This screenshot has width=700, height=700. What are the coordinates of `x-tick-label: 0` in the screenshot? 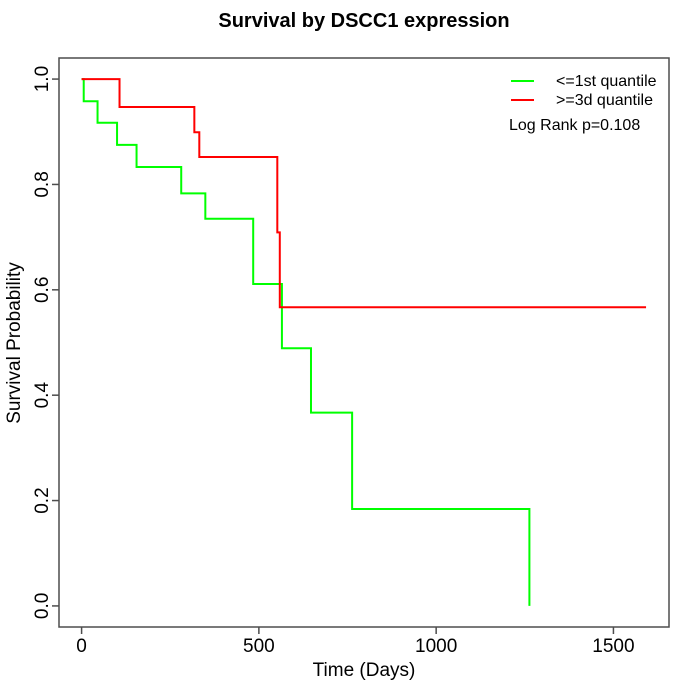 It's located at (81, 646).